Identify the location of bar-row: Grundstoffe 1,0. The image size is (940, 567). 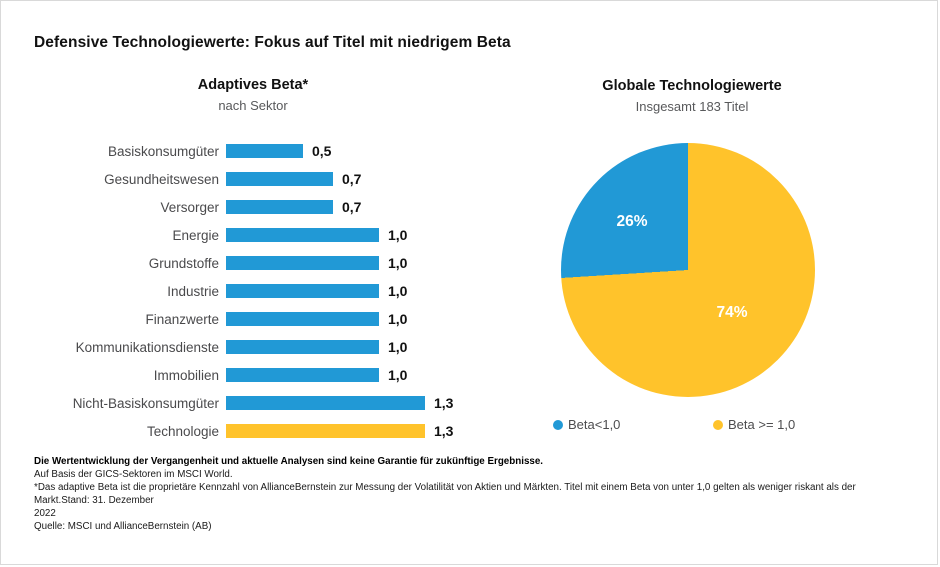
(259, 263).